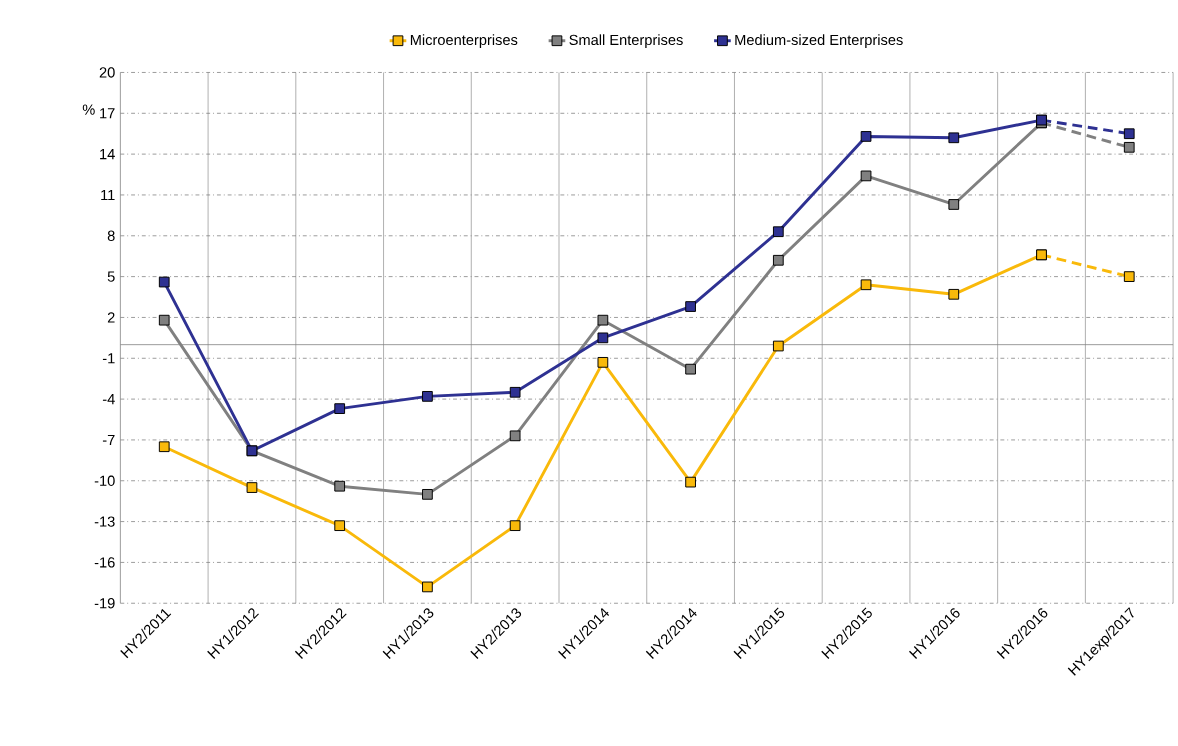 This screenshot has height=746, width=1178. Describe the element at coordinates (88, 109) in the screenshot. I see `y-axis-title: %` at that location.